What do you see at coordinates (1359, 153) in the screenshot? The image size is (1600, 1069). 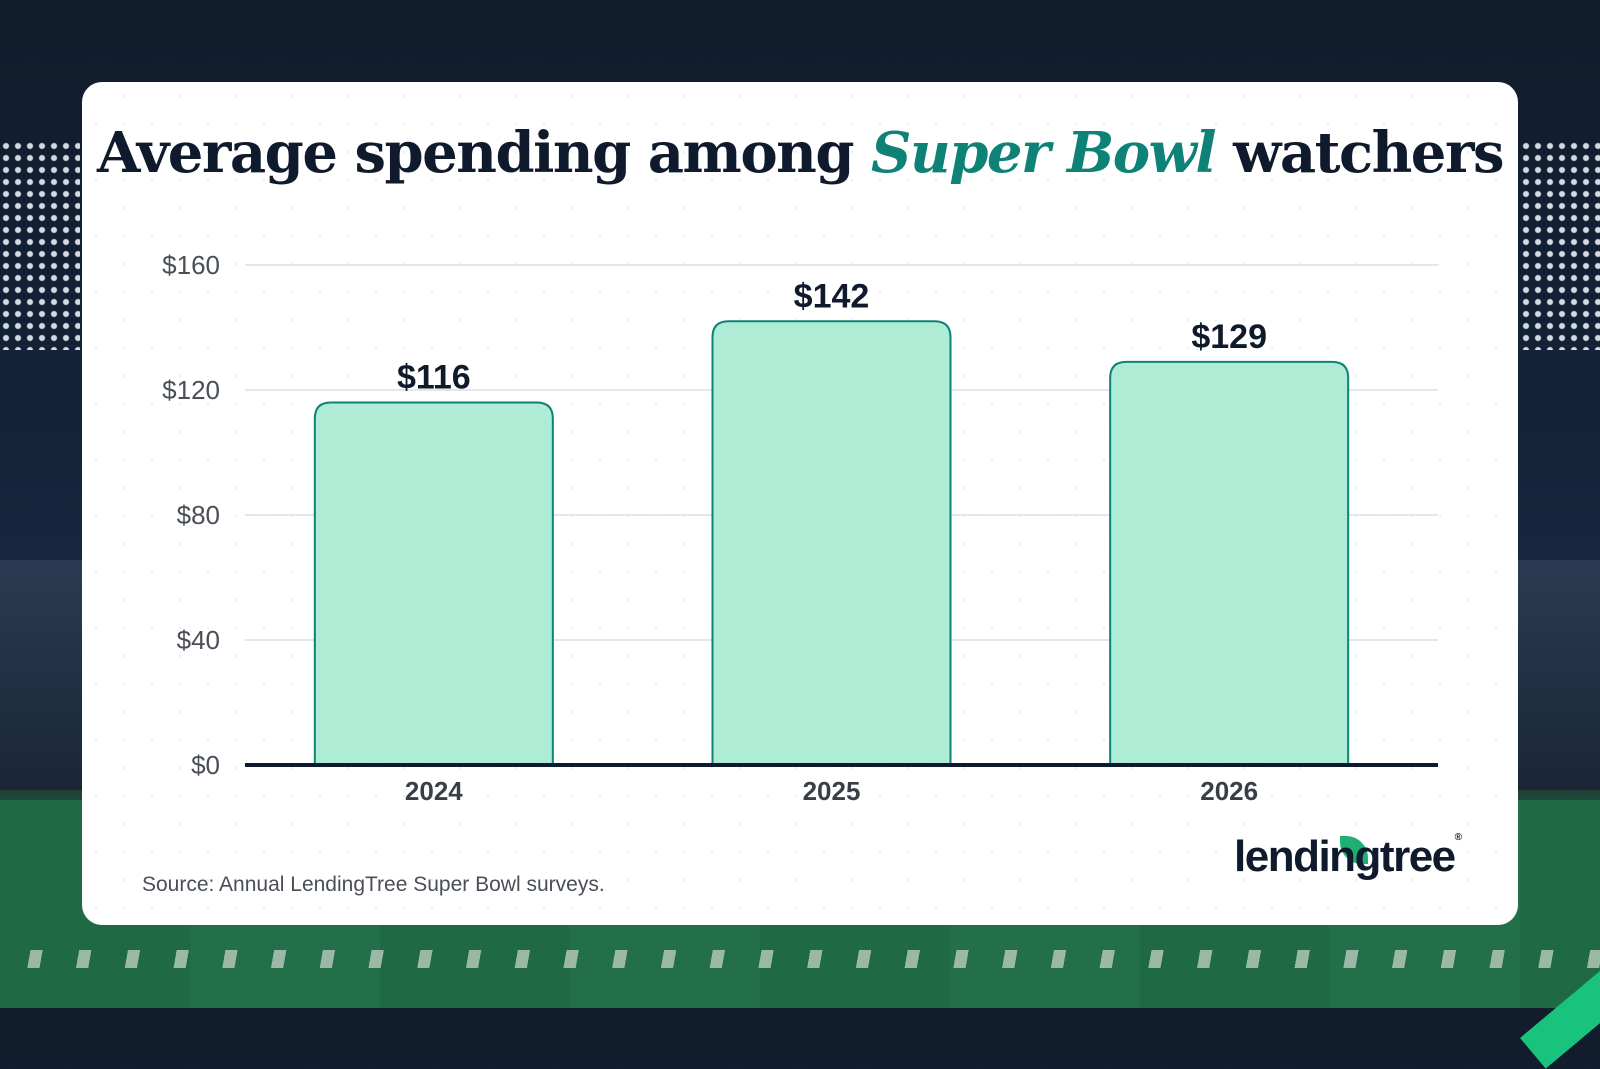 I see `title-text-end: watchers` at bounding box center [1359, 153].